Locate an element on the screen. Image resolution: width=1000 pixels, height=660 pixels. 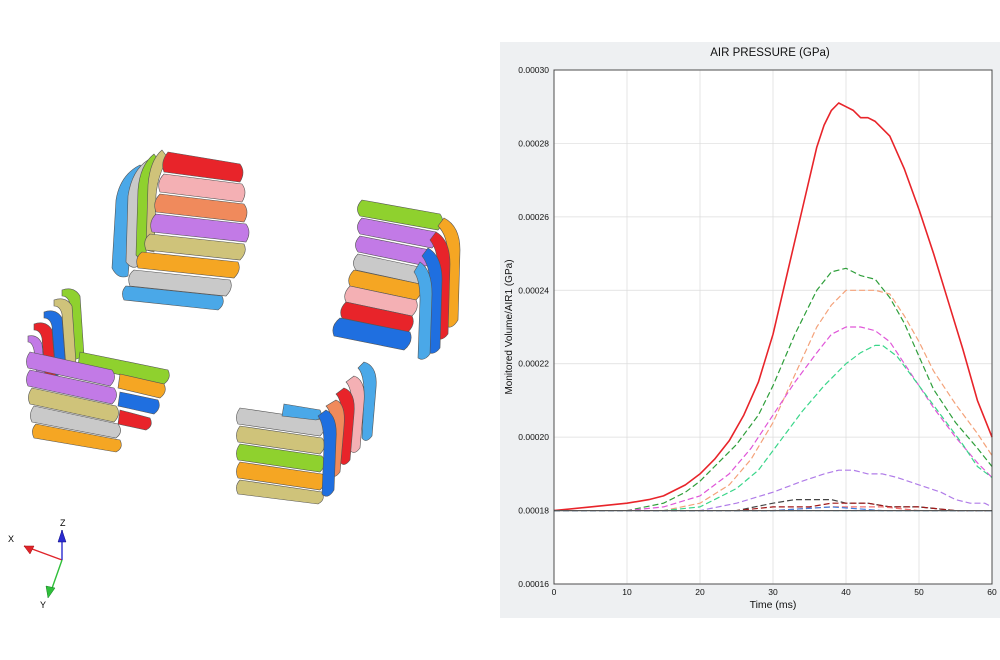
axis-triad: X Z Y is located at coordinates (37, 564).